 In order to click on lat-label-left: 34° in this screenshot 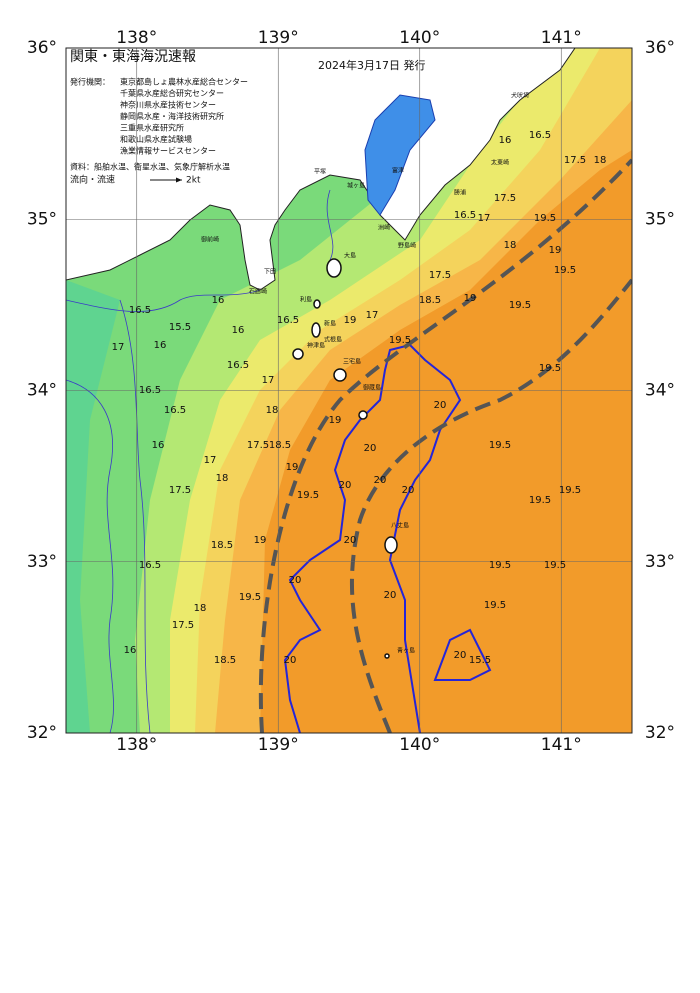, I will do `click(42, 391)`.